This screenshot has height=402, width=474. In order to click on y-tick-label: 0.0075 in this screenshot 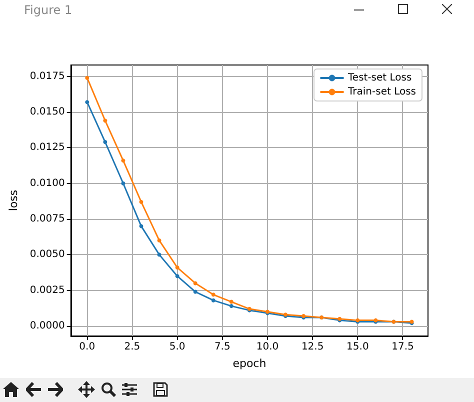, I will do `click(47, 219)`.